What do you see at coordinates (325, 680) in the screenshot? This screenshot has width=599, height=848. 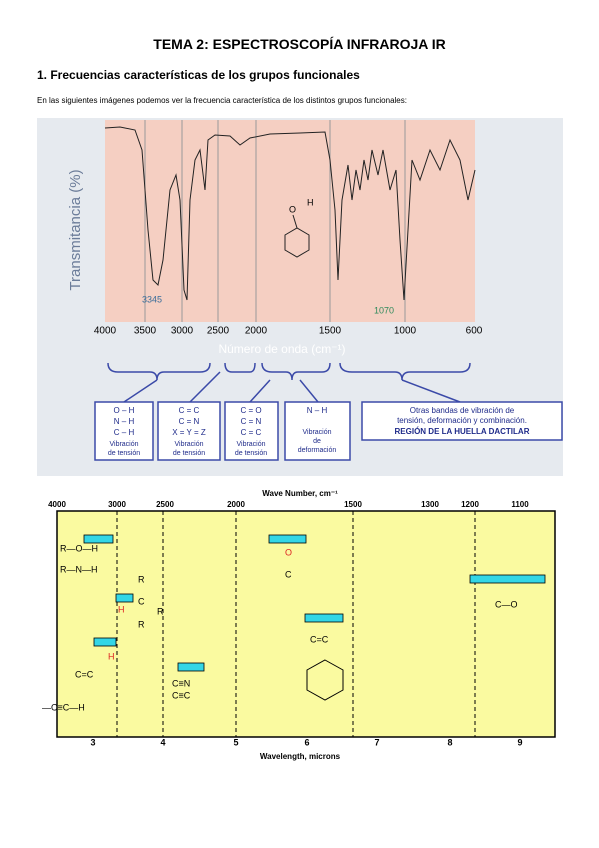 I see `benzene` at bounding box center [325, 680].